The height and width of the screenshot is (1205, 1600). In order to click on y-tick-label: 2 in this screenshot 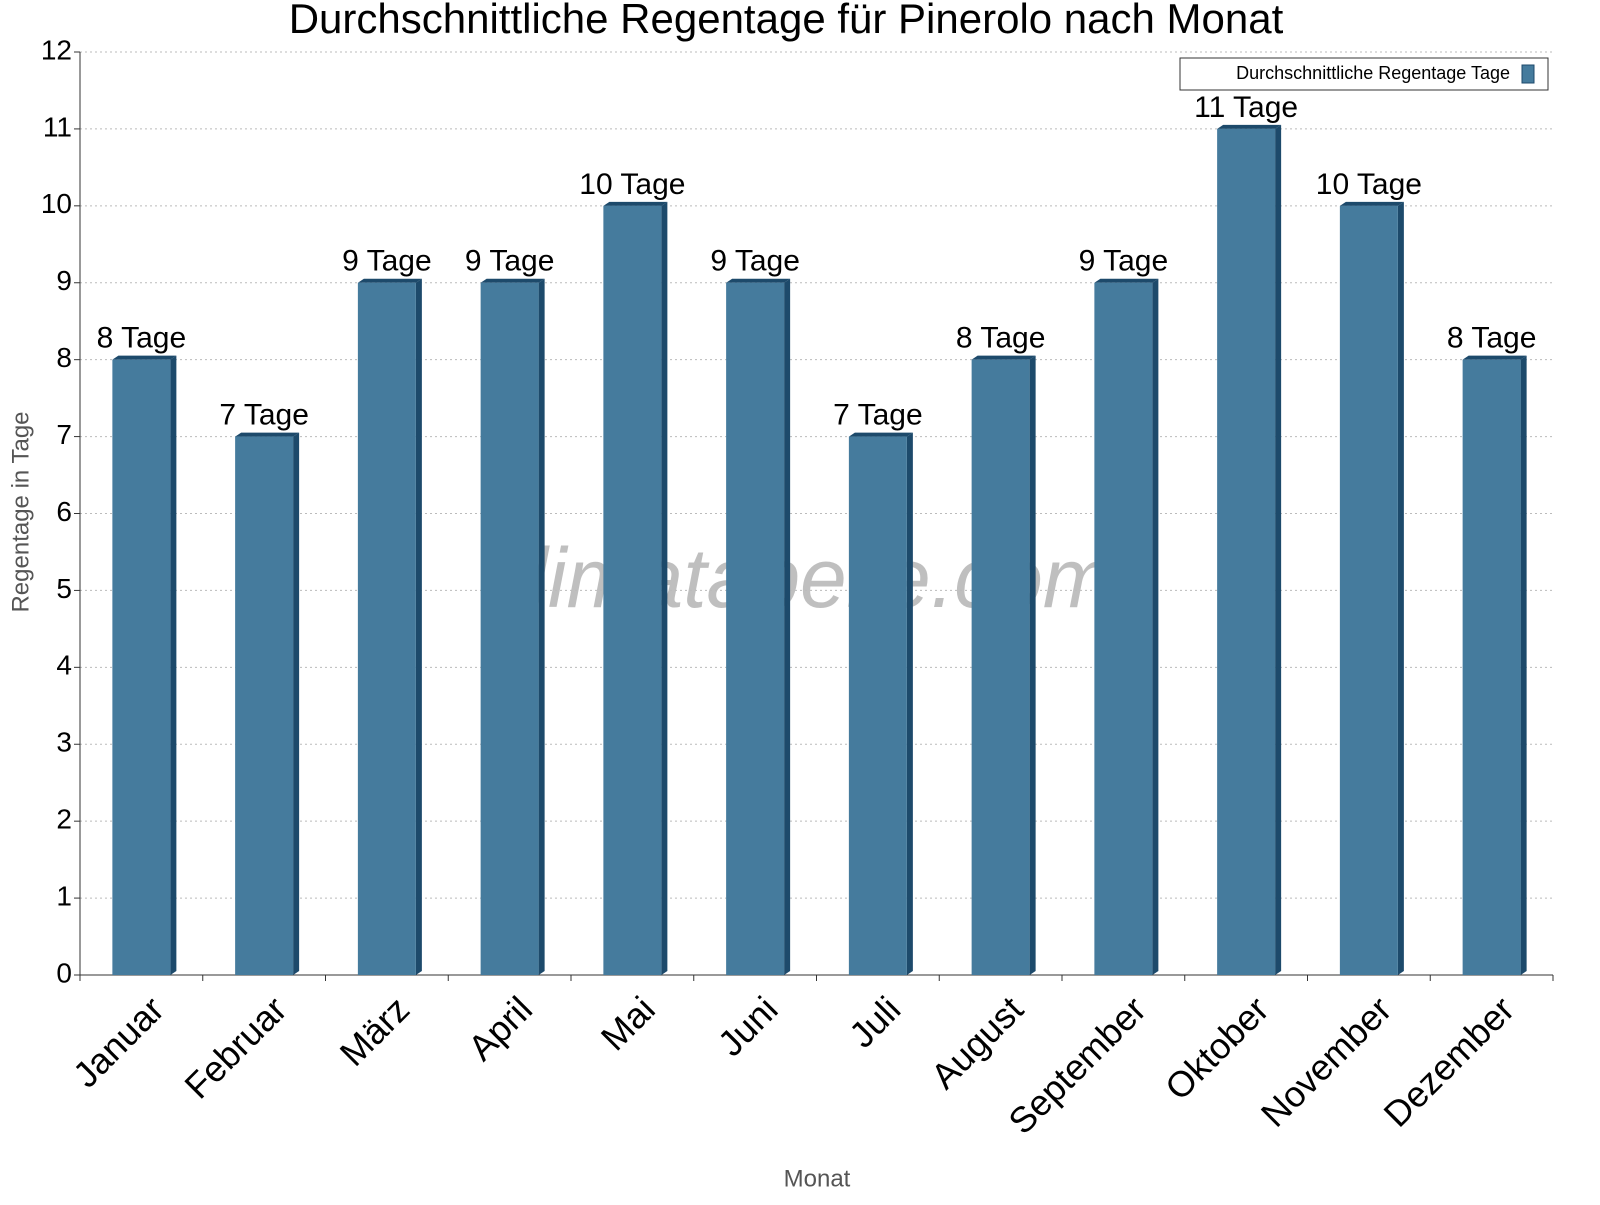, I will do `click(64, 819)`.